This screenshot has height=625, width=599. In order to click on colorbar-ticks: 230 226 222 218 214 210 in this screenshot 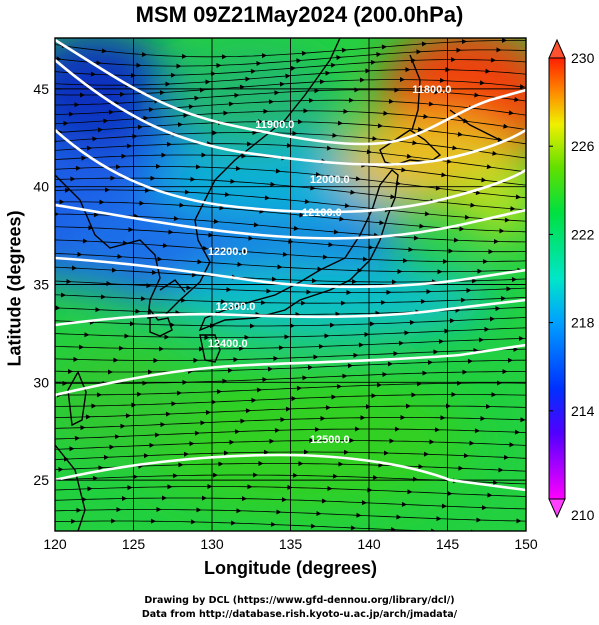, I will do `click(572, 286)`.